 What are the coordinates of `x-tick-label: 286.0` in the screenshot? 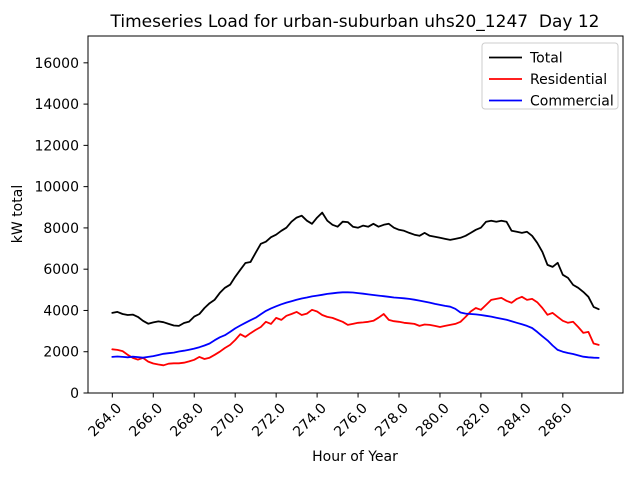 It's located at (556, 421).